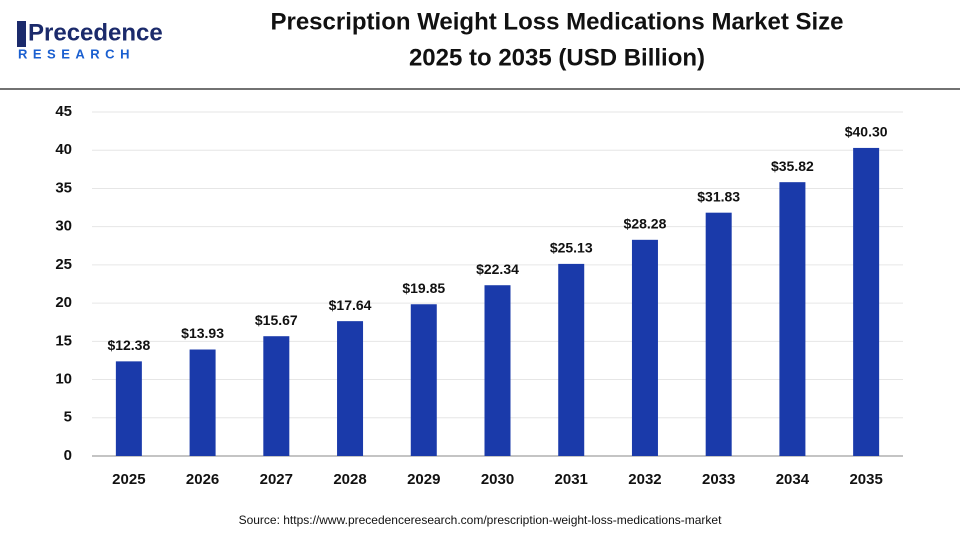 The width and height of the screenshot is (960, 540). What do you see at coordinates (645, 224) in the screenshot?
I see `value-label: $28.28` at bounding box center [645, 224].